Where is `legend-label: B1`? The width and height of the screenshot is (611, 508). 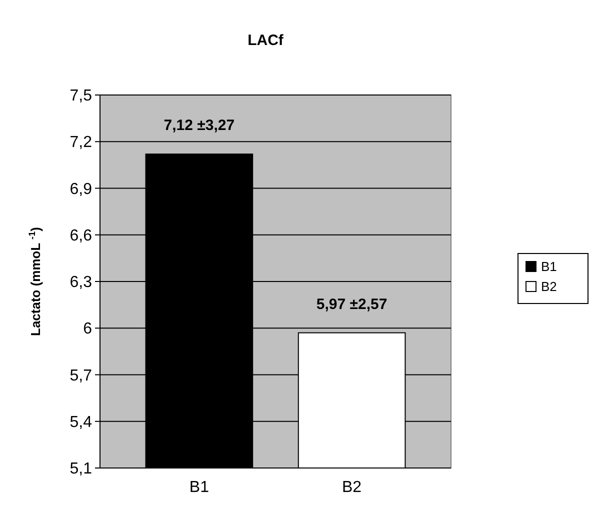
legend-label: B1 is located at coordinates (549, 266).